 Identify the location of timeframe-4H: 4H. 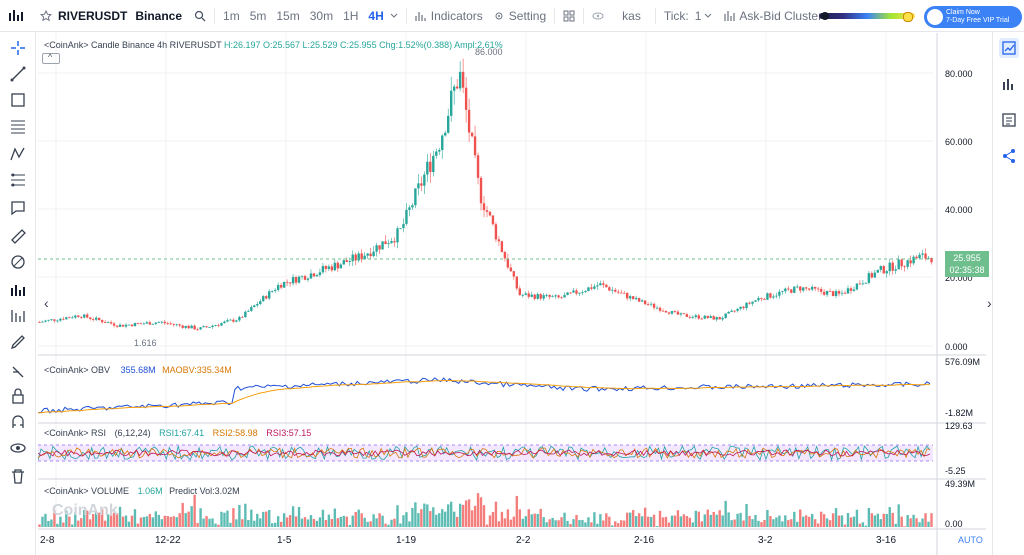
(376, 15).